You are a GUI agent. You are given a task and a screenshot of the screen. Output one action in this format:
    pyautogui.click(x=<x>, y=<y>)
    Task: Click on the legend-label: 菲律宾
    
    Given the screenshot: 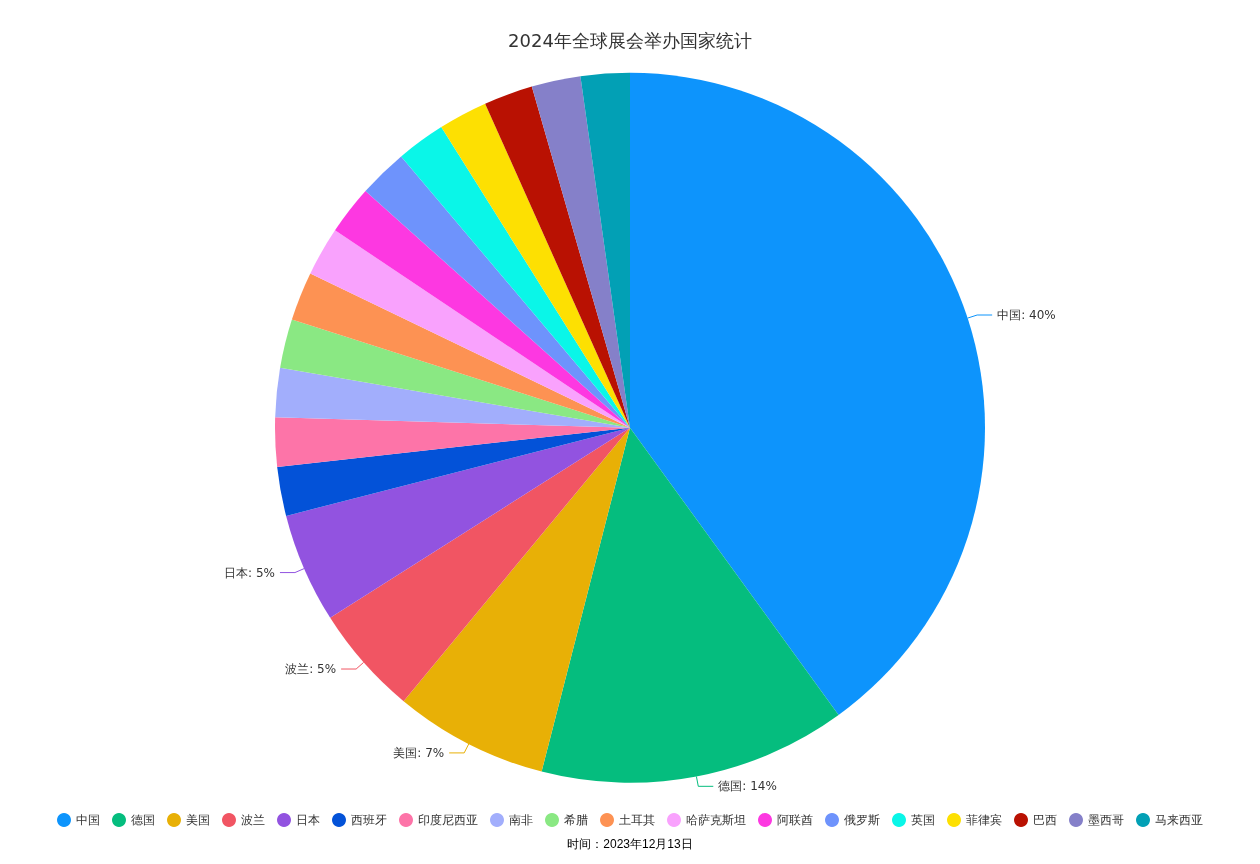 What is the action you would take?
    pyautogui.click(x=984, y=820)
    